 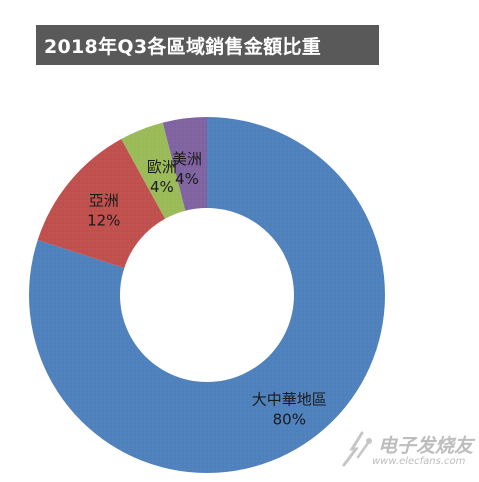 What do you see at coordinates (357, 449) in the screenshot?
I see `circuit-logo-icon` at bounding box center [357, 449].